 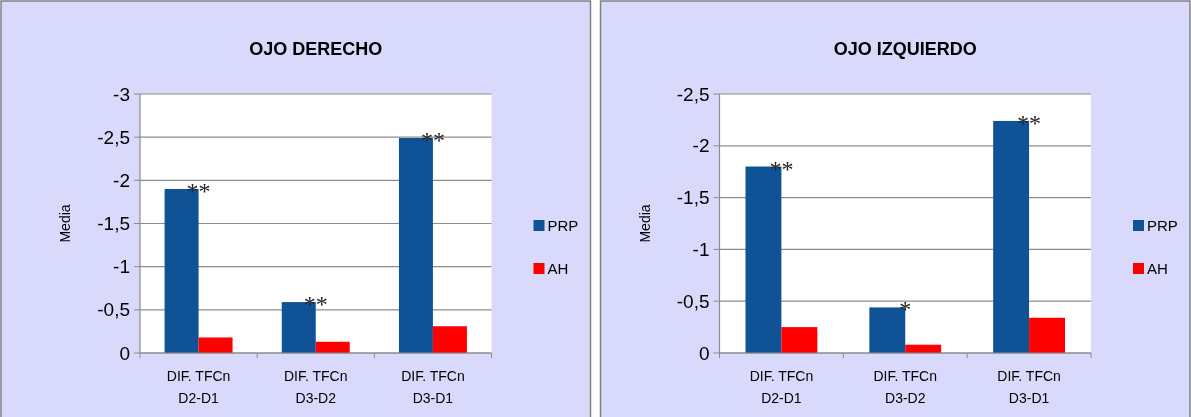 What do you see at coordinates (121, 94) in the screenshot?
I see `y-tick-label: -3` at bounding box center [121, 94].